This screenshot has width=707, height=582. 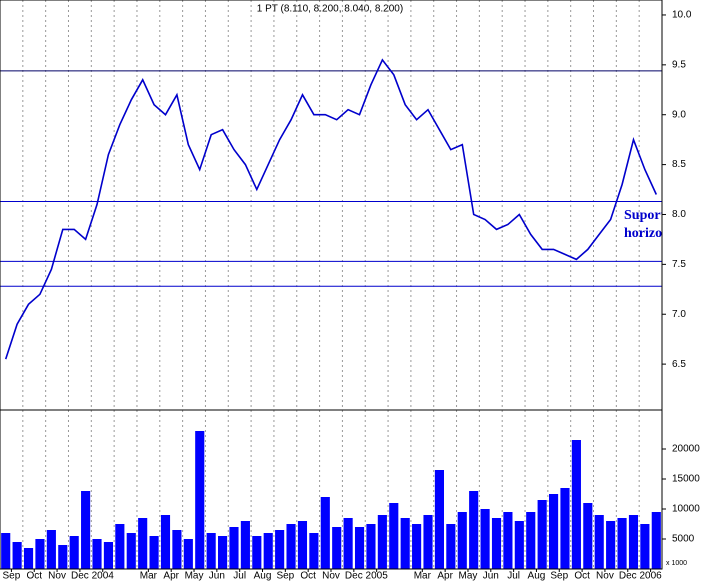 I want to click on chart-title: 1 PT (8.110, 8.200, 8.040, 8.200), so click(x=330, y=9).